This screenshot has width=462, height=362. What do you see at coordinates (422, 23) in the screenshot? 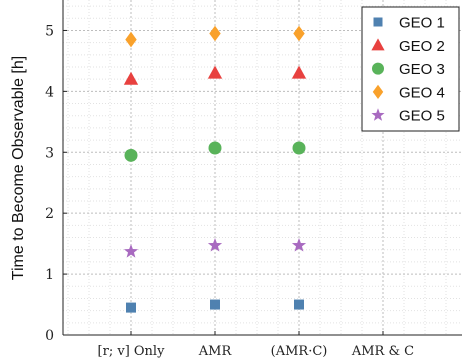
I see `legend-label-geo-1: GEO 1` at bounding box center [422, 23].